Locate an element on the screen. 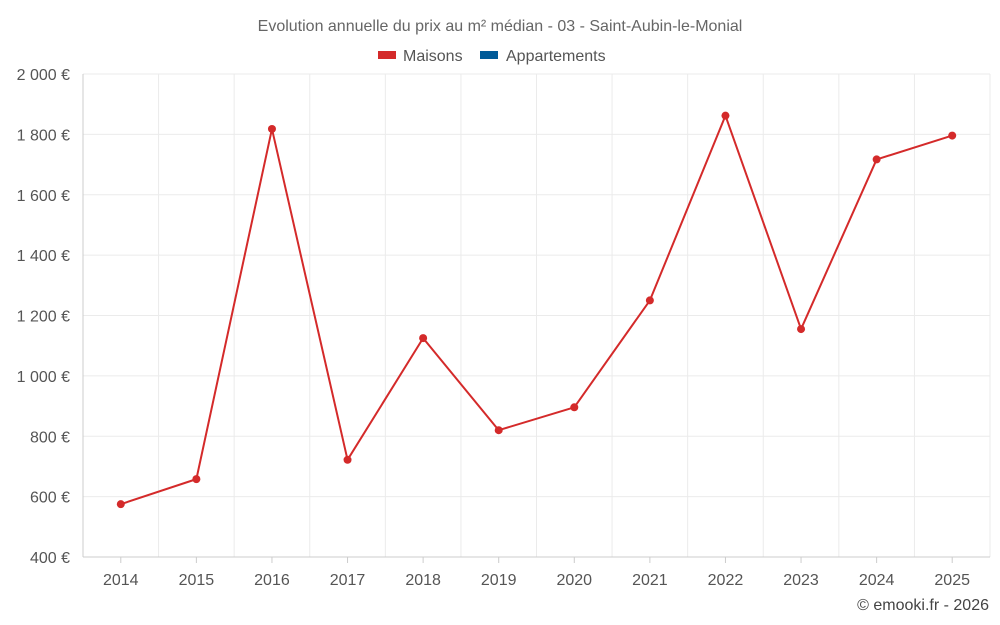  x-tick-label: 2021 is located at coordinates (650, 580).